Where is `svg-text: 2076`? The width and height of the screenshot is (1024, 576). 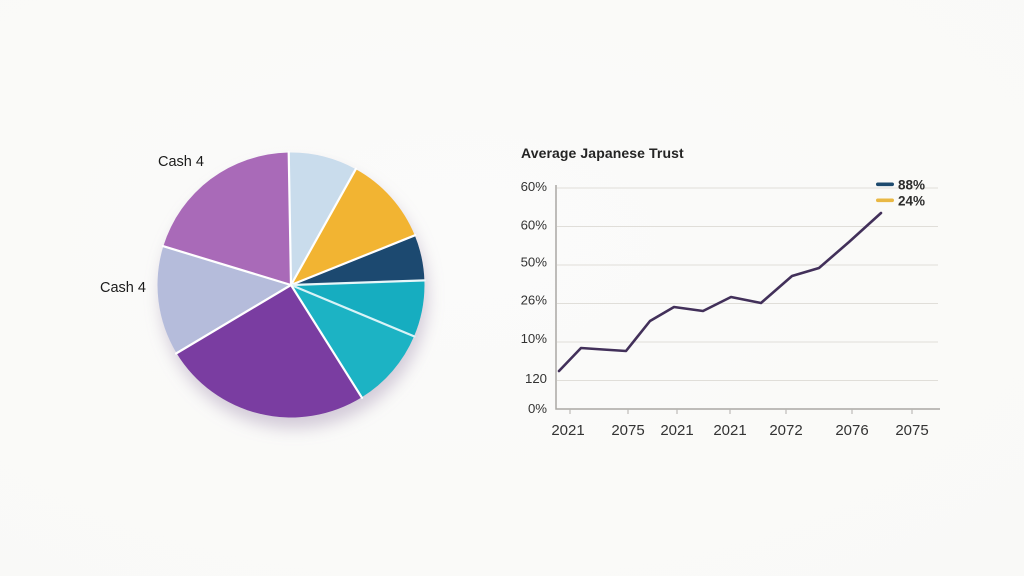
svg-text: 2076 is located at coordinates (851, 430).